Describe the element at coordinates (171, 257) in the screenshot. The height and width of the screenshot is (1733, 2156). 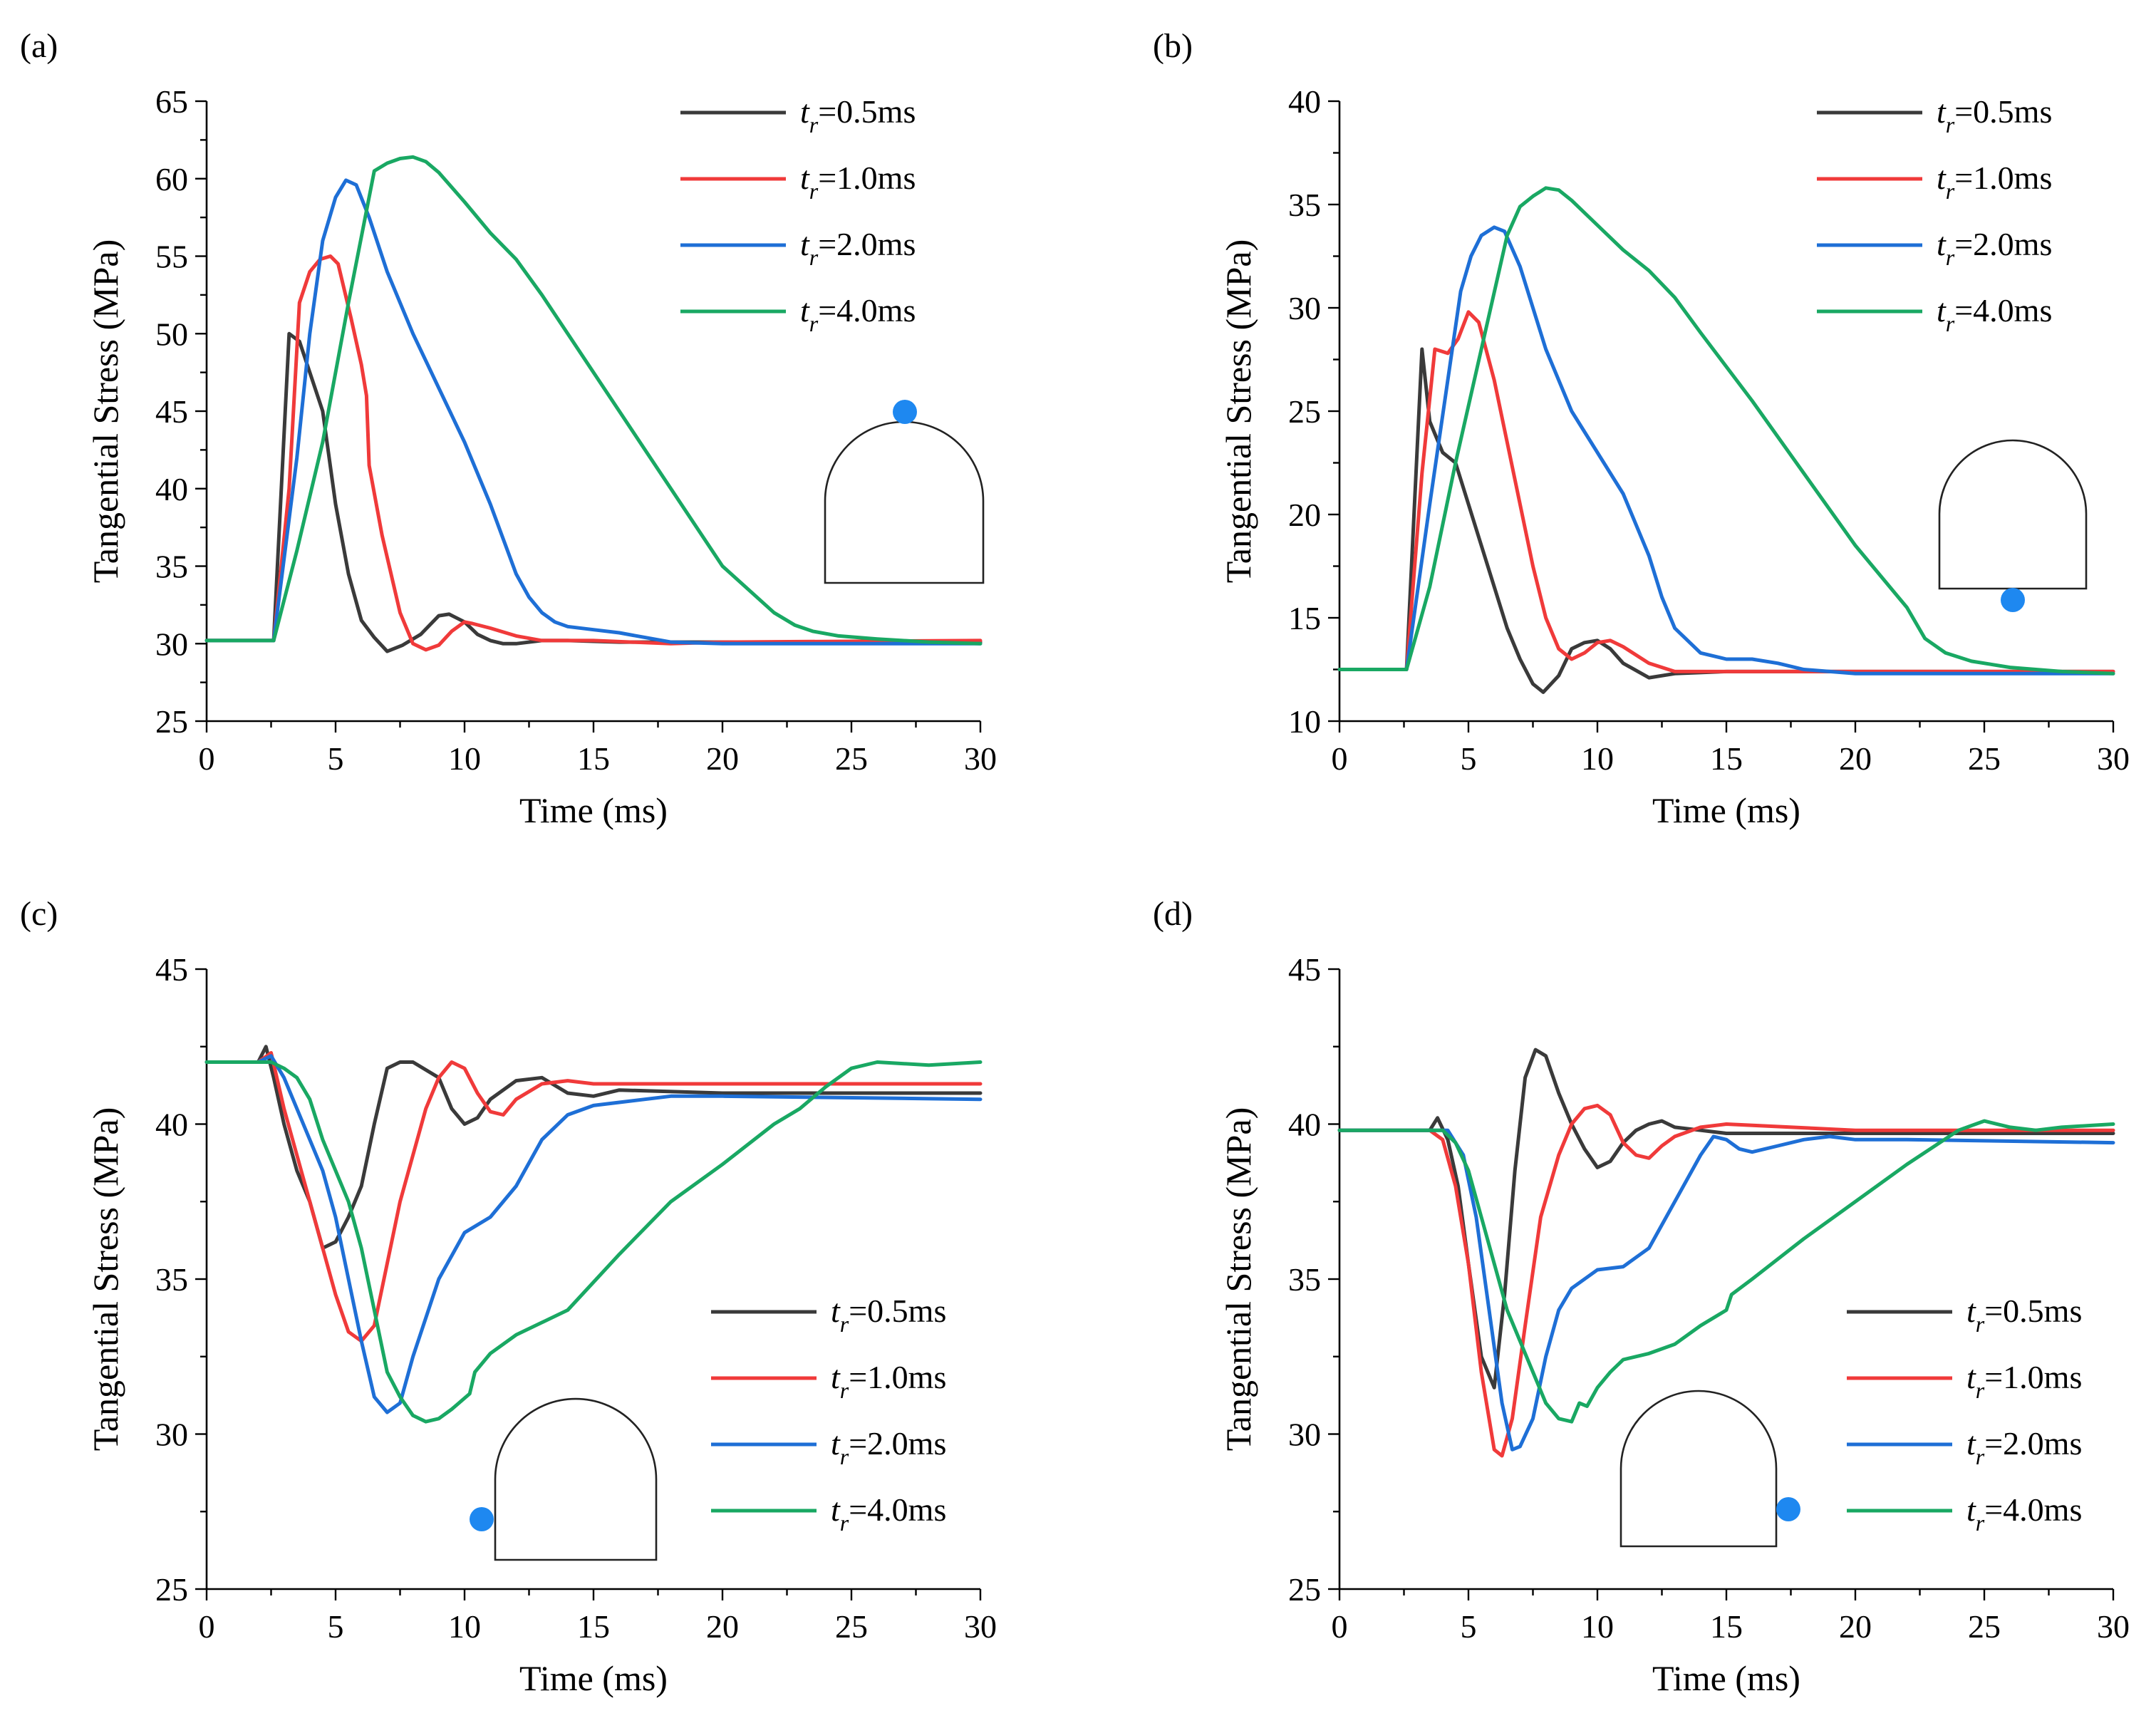
I see `y-tick-label: 55` at that location.